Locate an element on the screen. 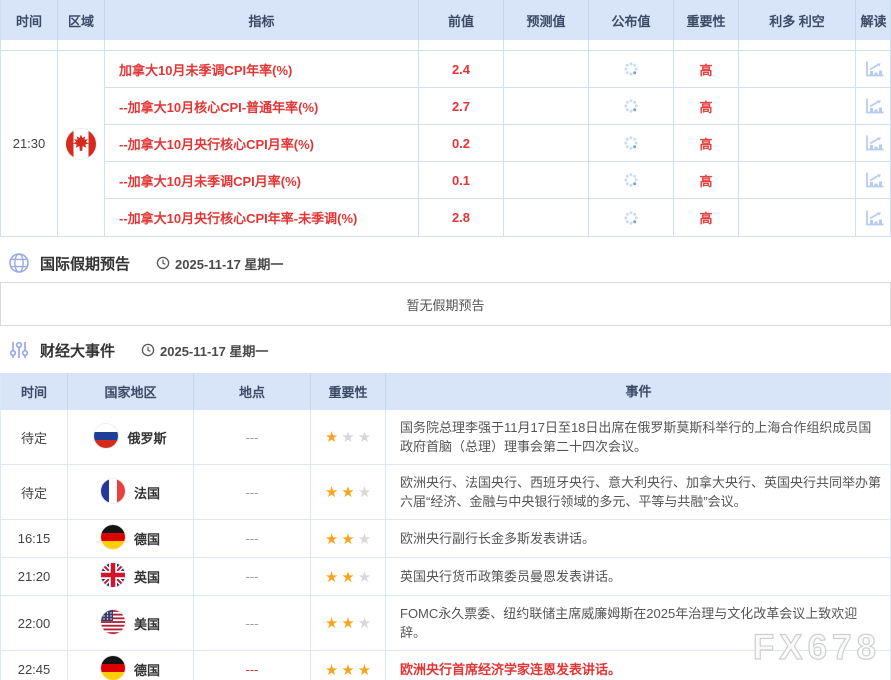 The height and width of the screenshot is (680, 891). canada-flag-icon is located at coordinates (81, 143).